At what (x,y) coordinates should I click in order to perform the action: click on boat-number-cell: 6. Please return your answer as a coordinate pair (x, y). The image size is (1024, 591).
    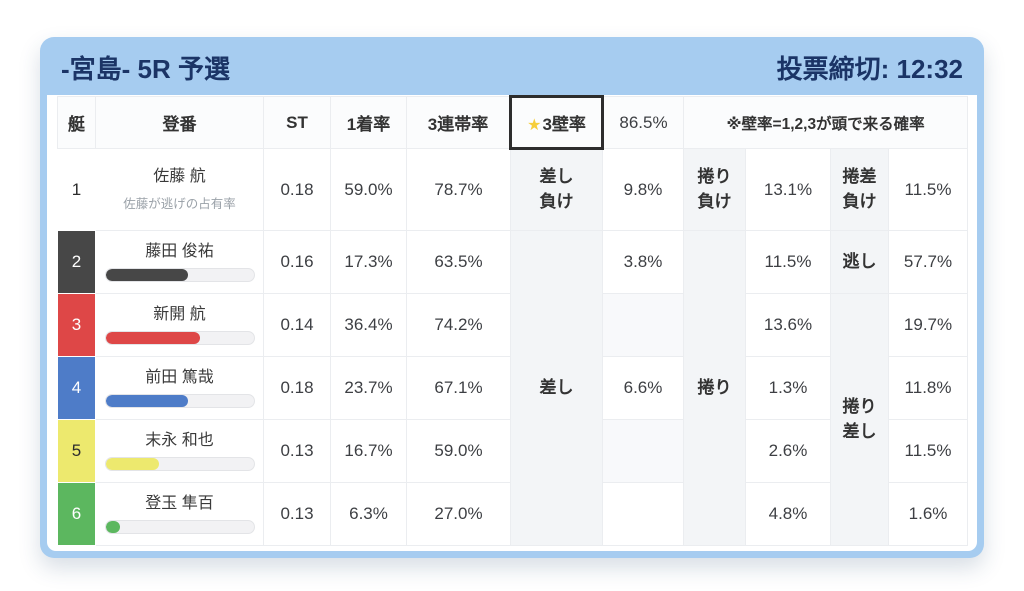
    Looking at the image, I should click on (76, 514).